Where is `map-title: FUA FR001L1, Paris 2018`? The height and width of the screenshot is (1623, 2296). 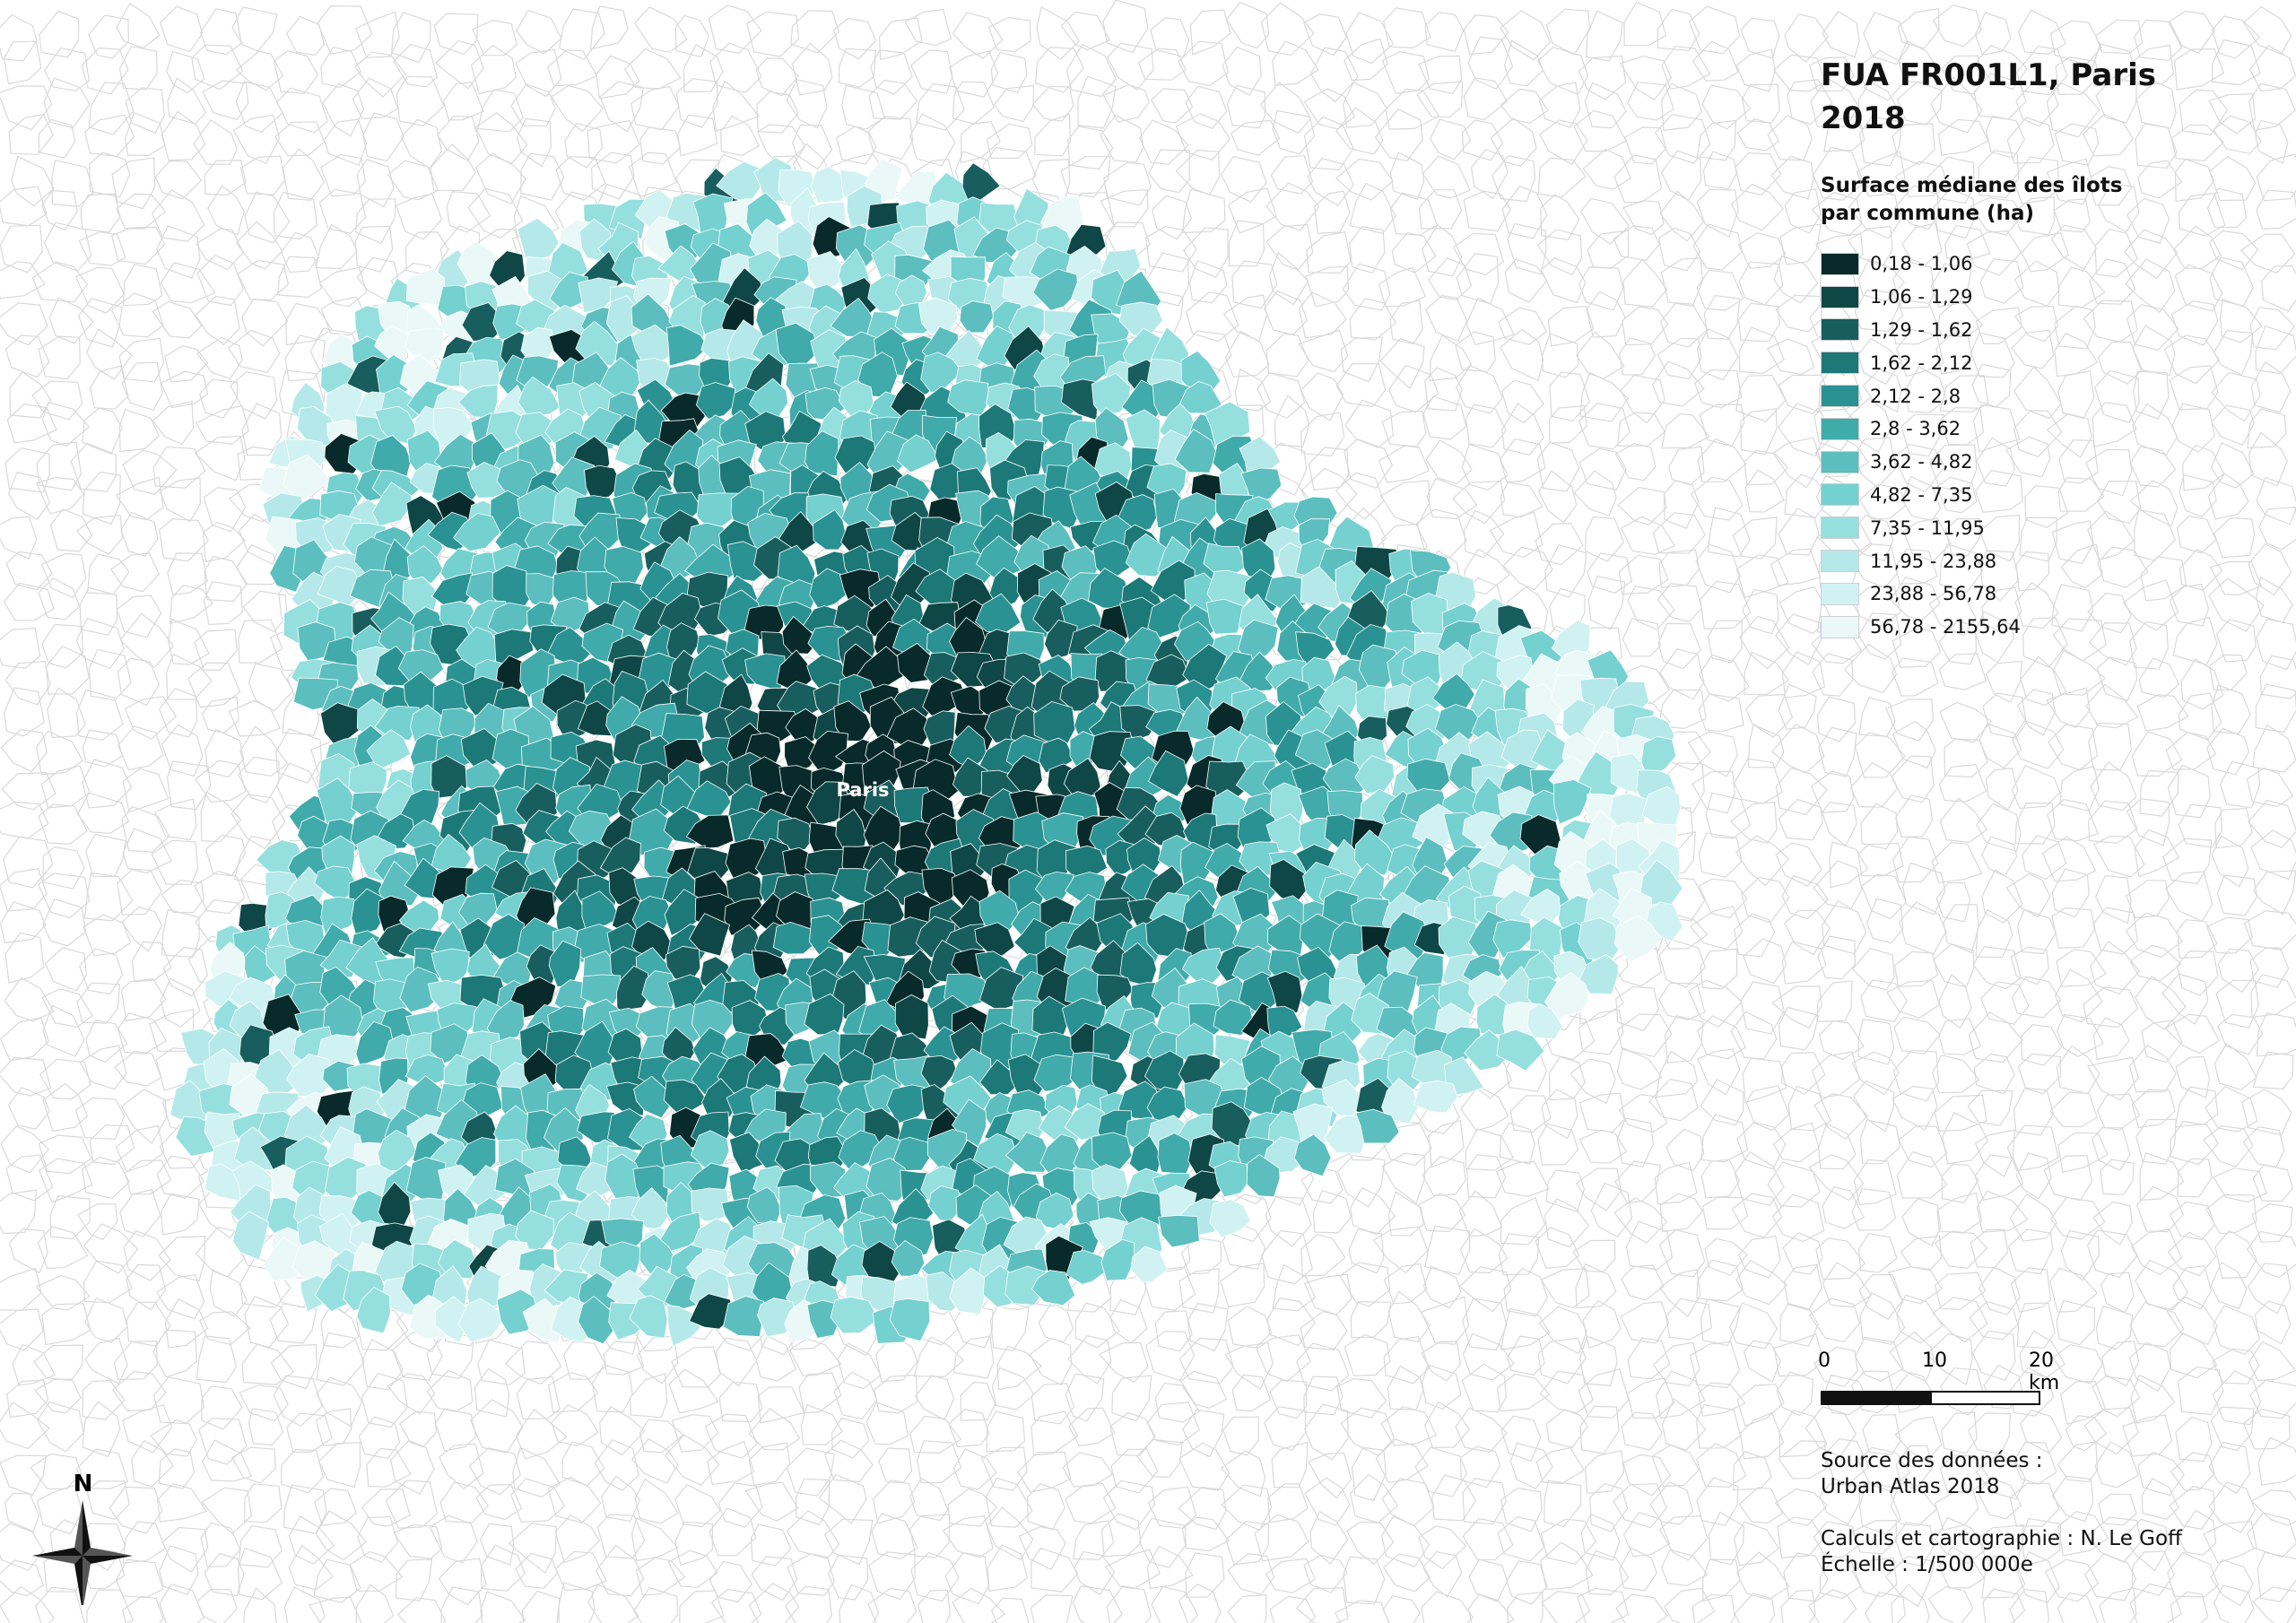 map-title: FUA FR001L1, Paris 2018 is located at coordinates (1988, 97).